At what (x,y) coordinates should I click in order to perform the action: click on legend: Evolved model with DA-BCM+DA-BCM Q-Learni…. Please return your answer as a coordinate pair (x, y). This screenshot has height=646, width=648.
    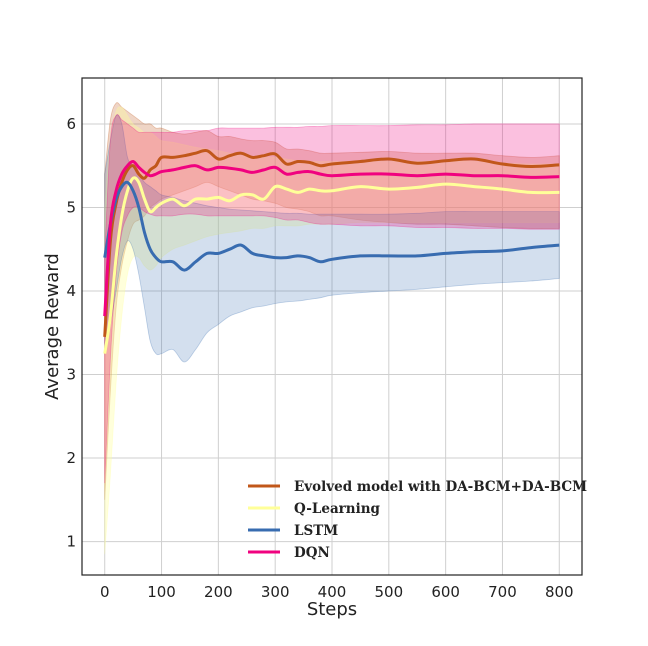
    Looking at the image, I should click on (417, 520).